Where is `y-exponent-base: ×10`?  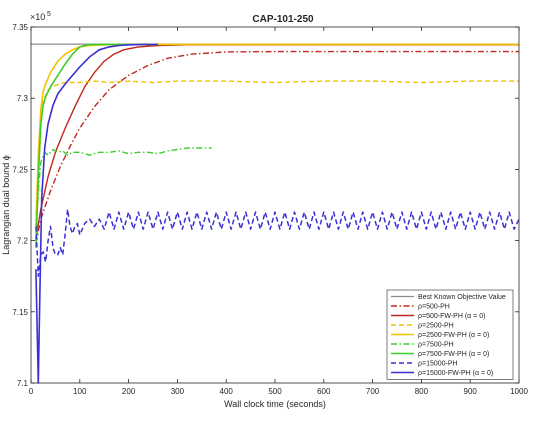
y-exponent-base: ×10 is located at coordinates (37, 17).